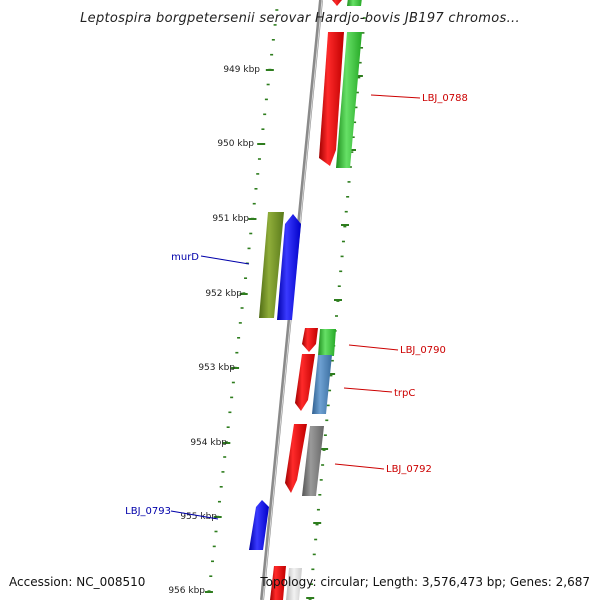 This screenshot has width=600, height=600. I want to click on leader-line-lbj0788, so click(395, 96).